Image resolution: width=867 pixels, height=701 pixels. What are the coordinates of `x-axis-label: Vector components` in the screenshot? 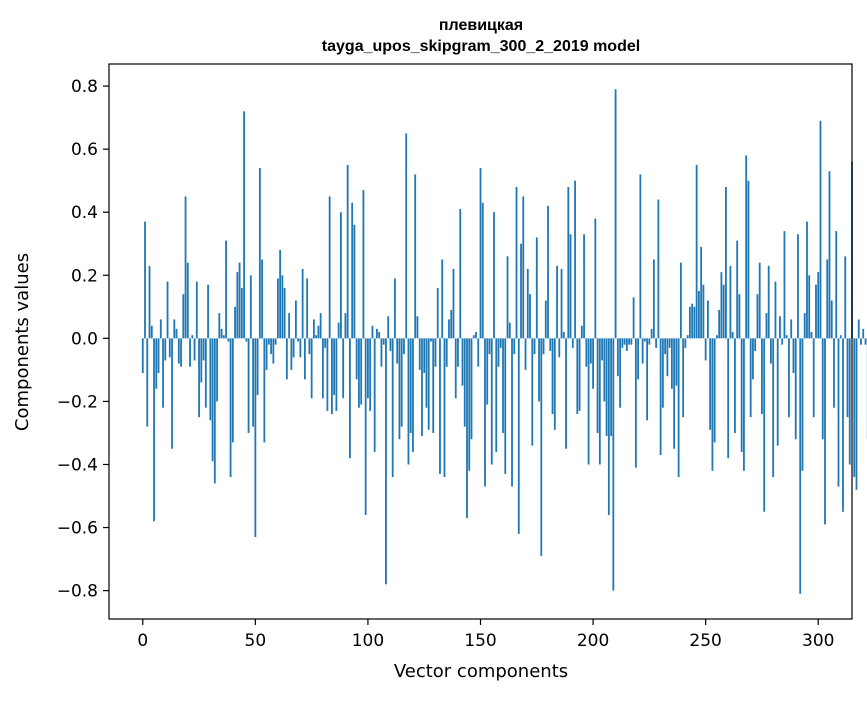 It's located at (481, 671).